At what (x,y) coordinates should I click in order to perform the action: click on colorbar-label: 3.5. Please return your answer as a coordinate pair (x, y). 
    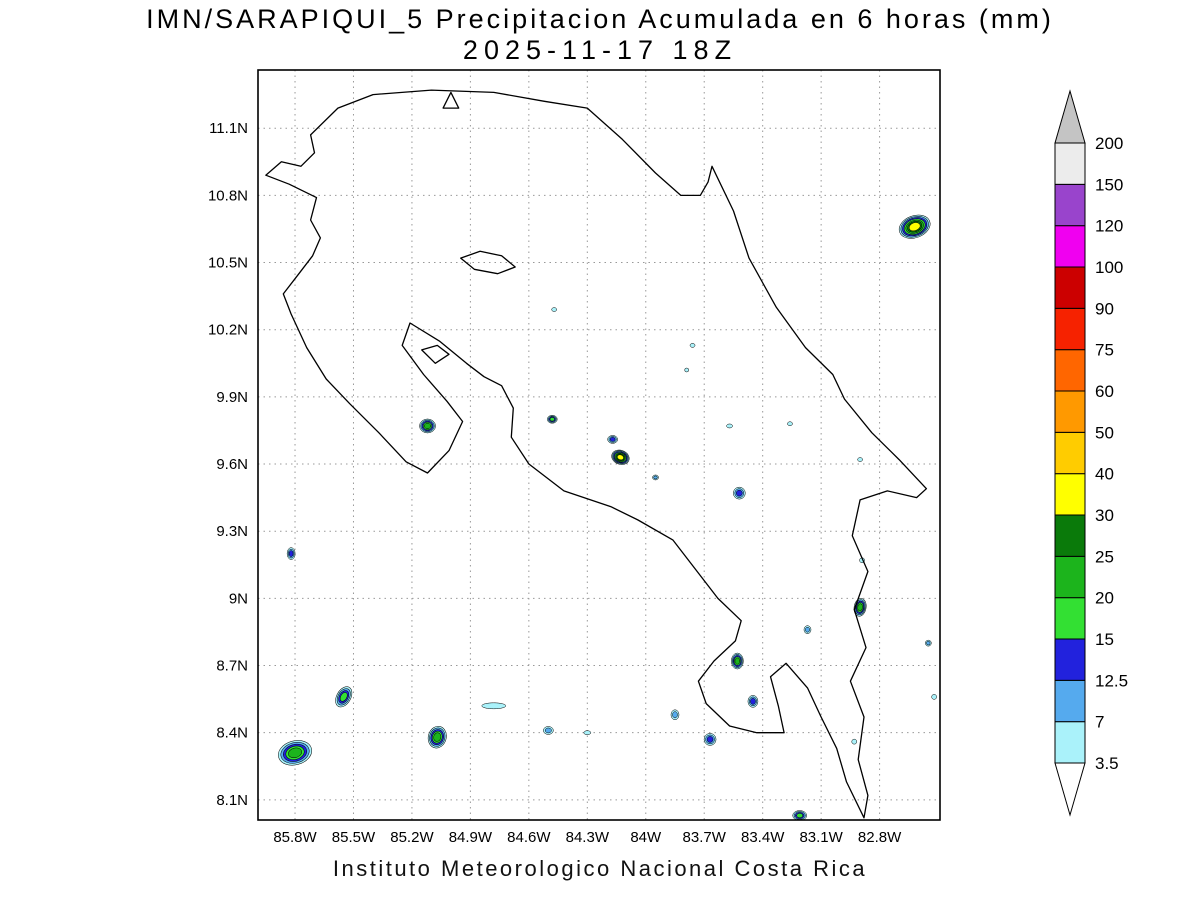
    Looking at the image, I should click on (1107, 763).